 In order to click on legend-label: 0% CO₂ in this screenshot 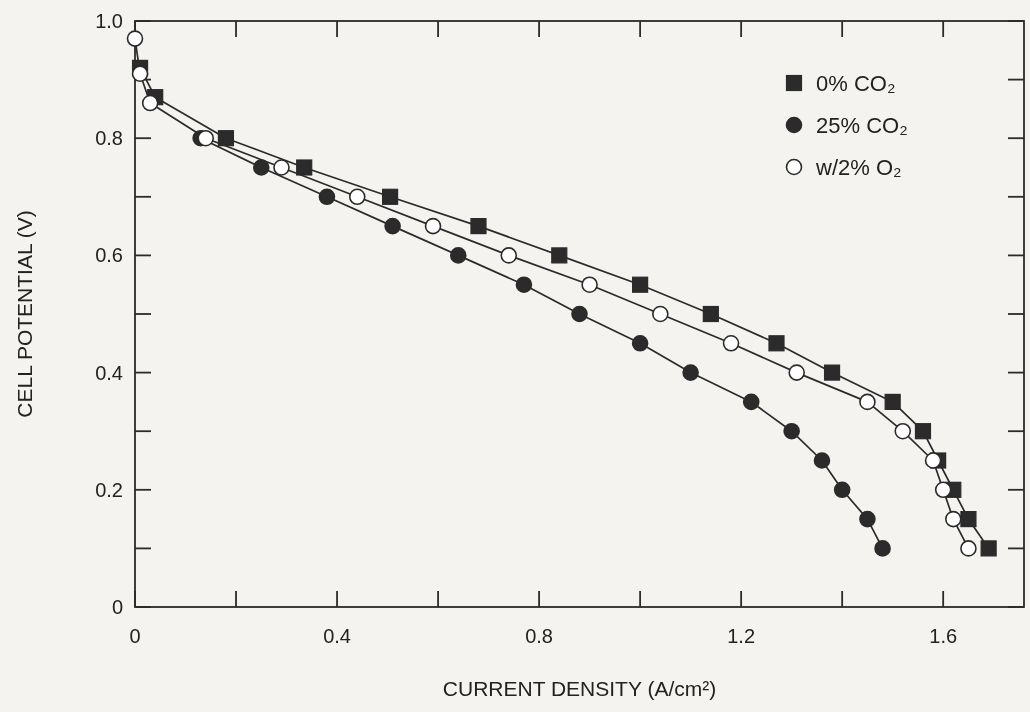, I will do `click(856, 83)`.